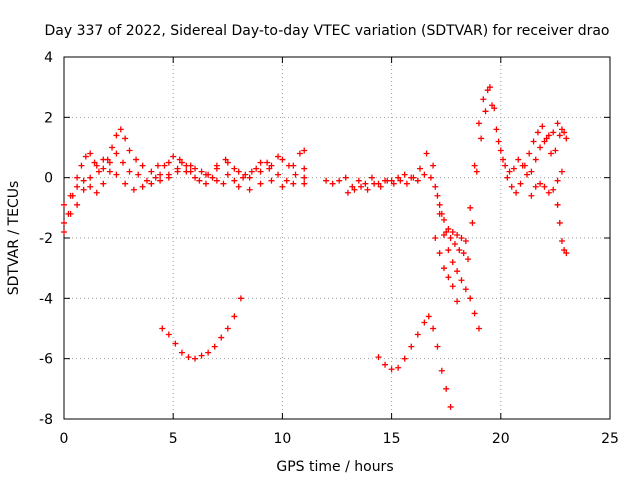  I want to click on series-track-e, so click(446, 166).